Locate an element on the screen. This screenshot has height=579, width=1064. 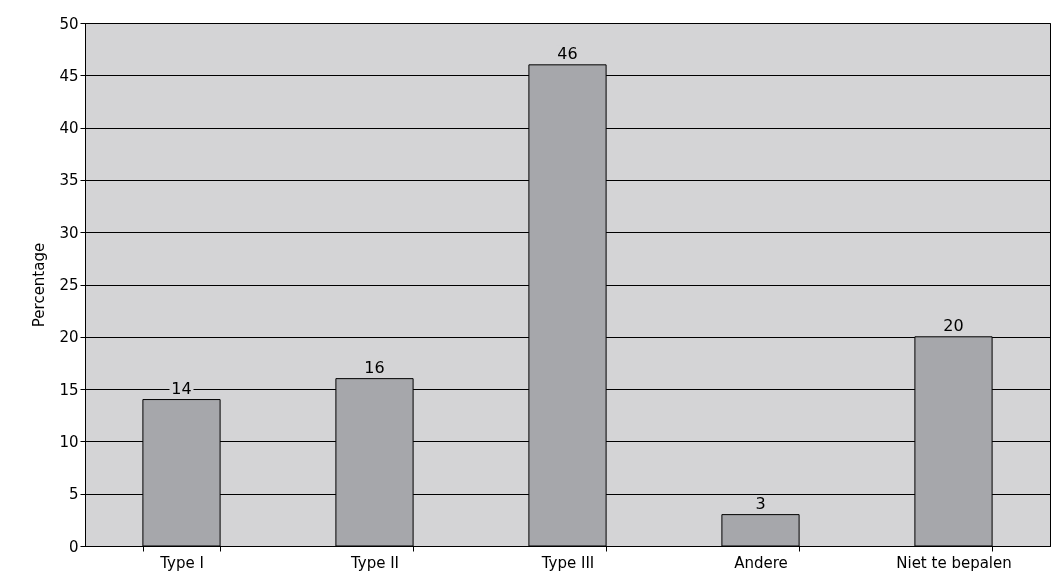
y-tick-label: 25 is located at coordinates (69, 285).